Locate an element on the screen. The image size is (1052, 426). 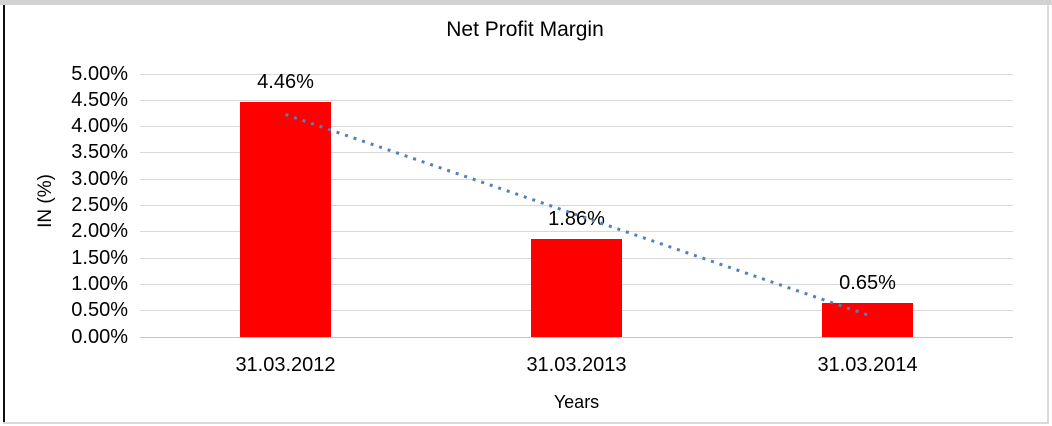
y-tick-label: 3.00% is located at coordinates (99, 178).